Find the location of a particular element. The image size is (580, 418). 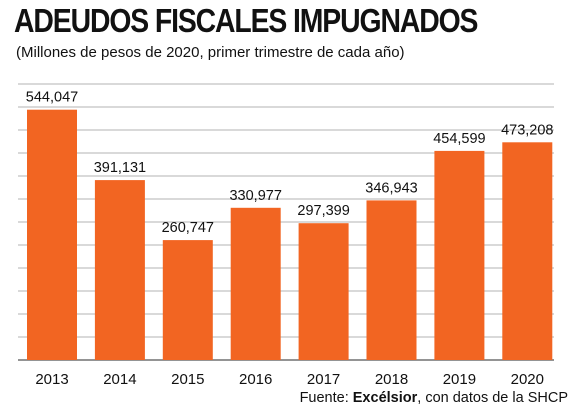

bar-2015 is located at coordinates (187, 300).